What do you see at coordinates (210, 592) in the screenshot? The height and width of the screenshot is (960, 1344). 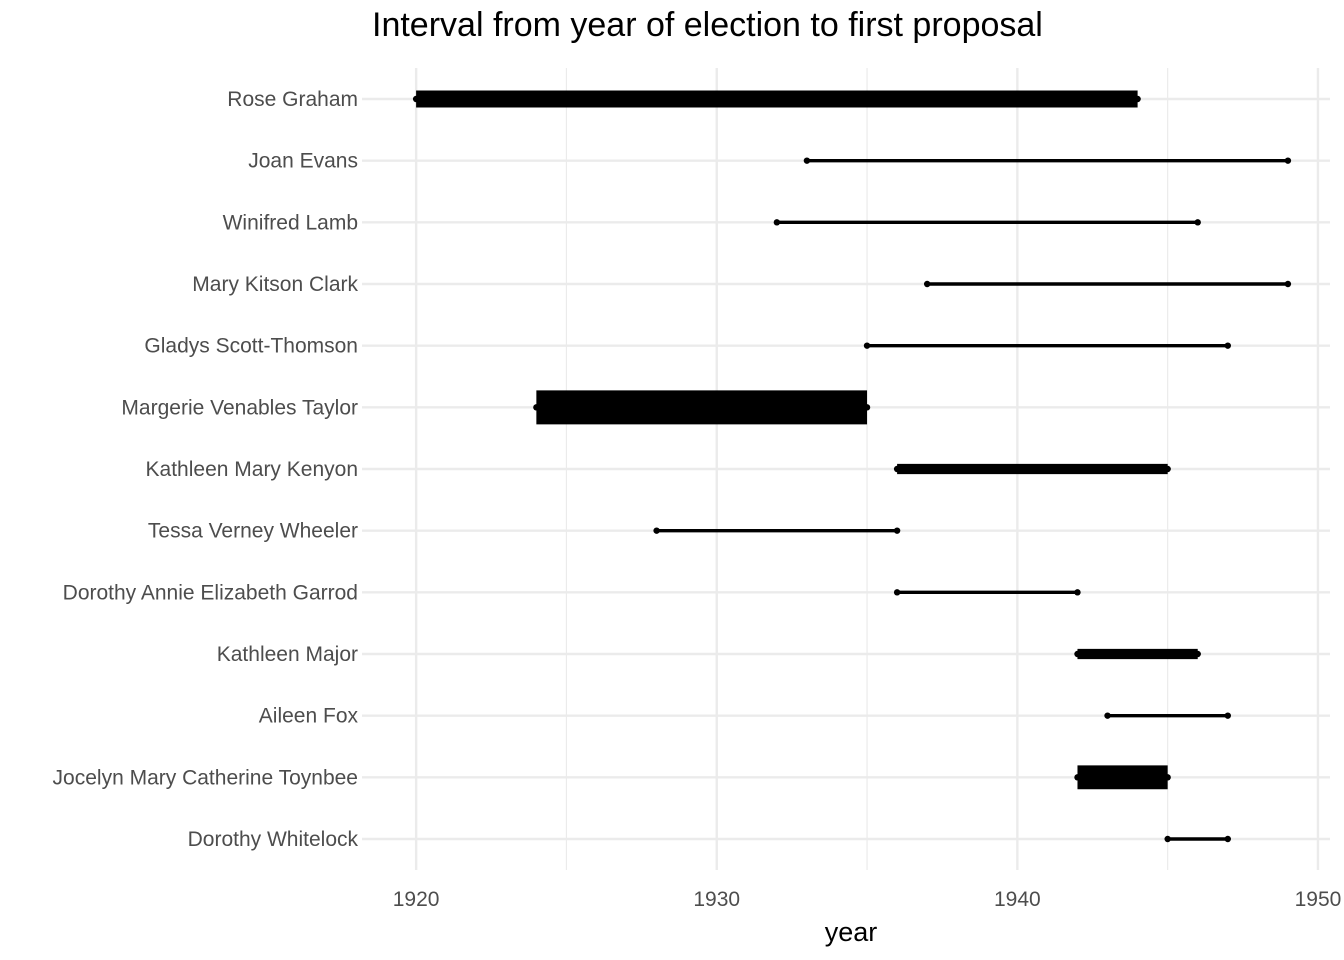 I see `y-tick-label: Dorothy Annie Elizabeth Garrod` at bounding box center [210, 592].